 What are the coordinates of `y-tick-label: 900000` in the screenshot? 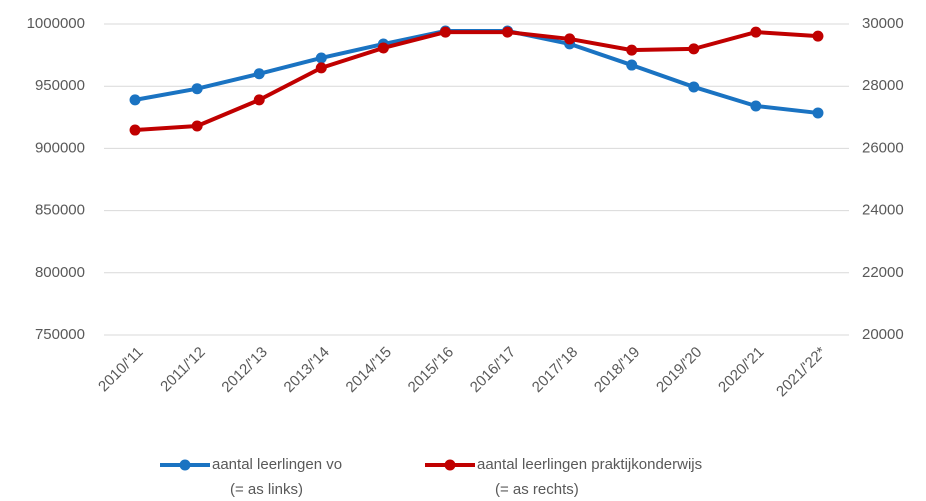 It's located at (60, 147).